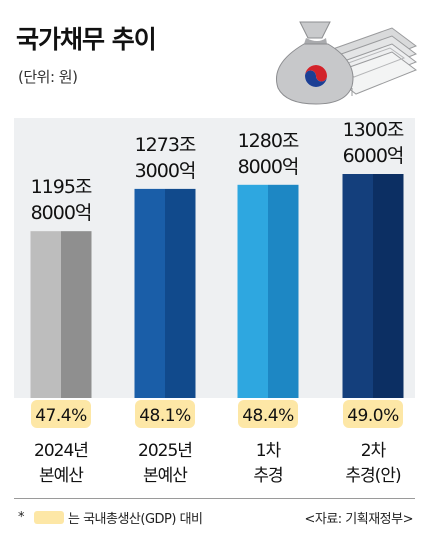  What do you see at coordinates (165, 451) in the screenshot?
I see `category-tick-label: 2025년` at bounding box center [165, 451].